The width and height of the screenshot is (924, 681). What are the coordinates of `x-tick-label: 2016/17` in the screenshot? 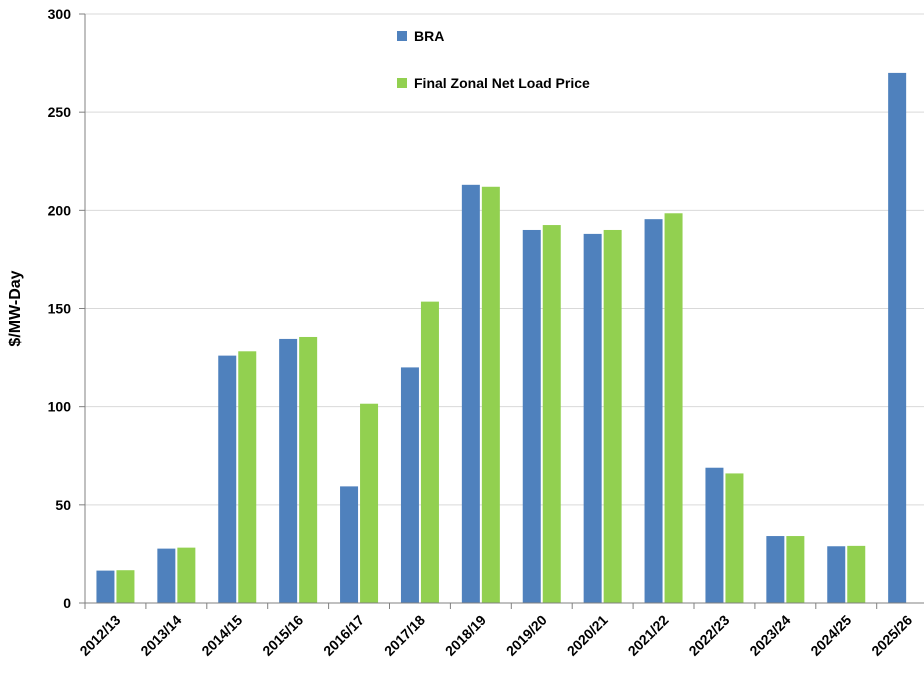 It's located at (343, 635).